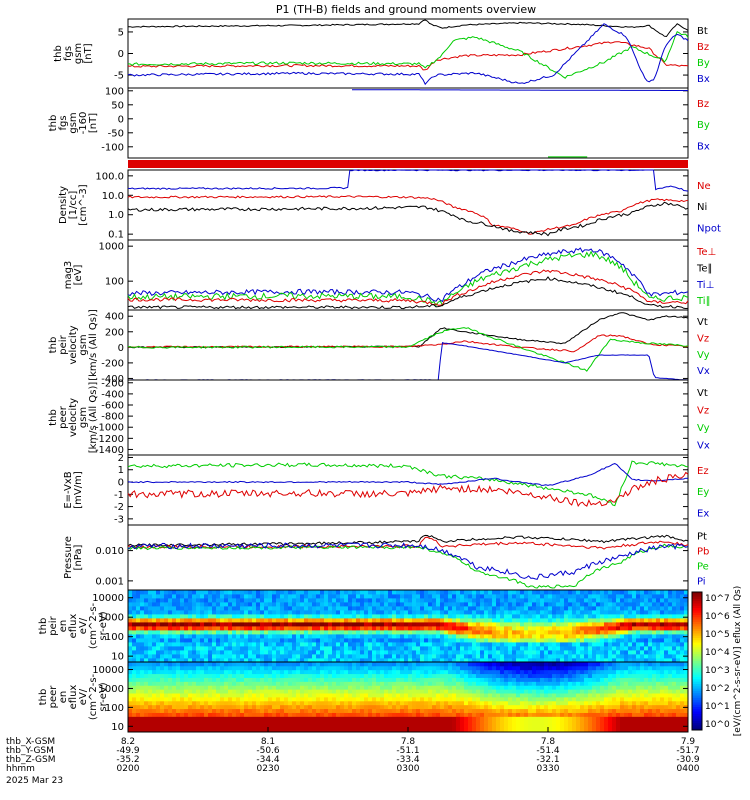 This screenshot has width=750, height=800. What do you see at coordinates (112, 417) in the screenshot?
I see `y-tick-label: -800` at bounding box center [112, 417].